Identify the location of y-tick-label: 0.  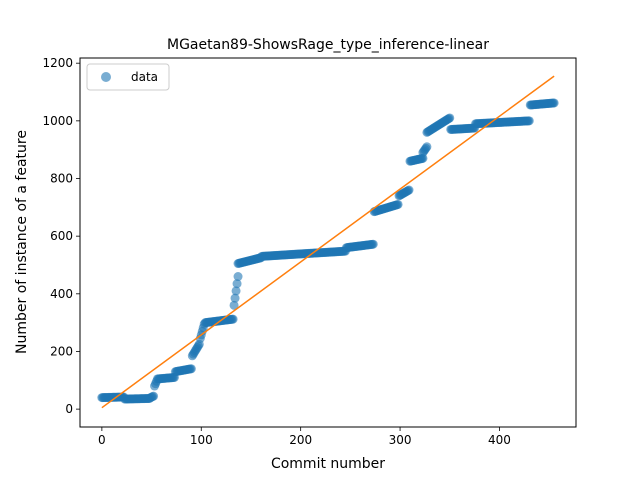
(69, 409).